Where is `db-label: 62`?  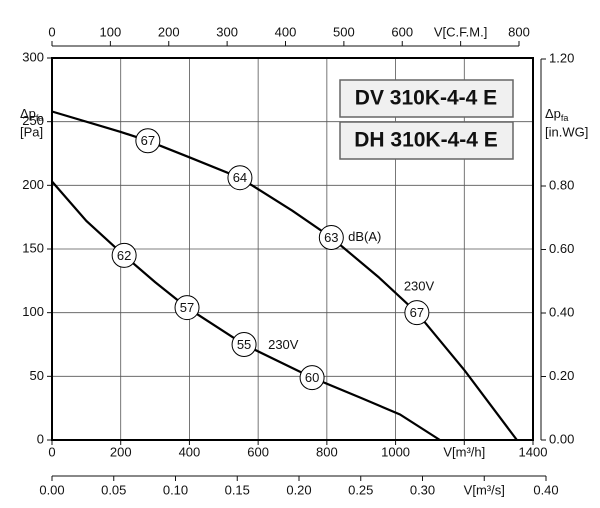 db-label: 62 is located at coordinates (124, 255).